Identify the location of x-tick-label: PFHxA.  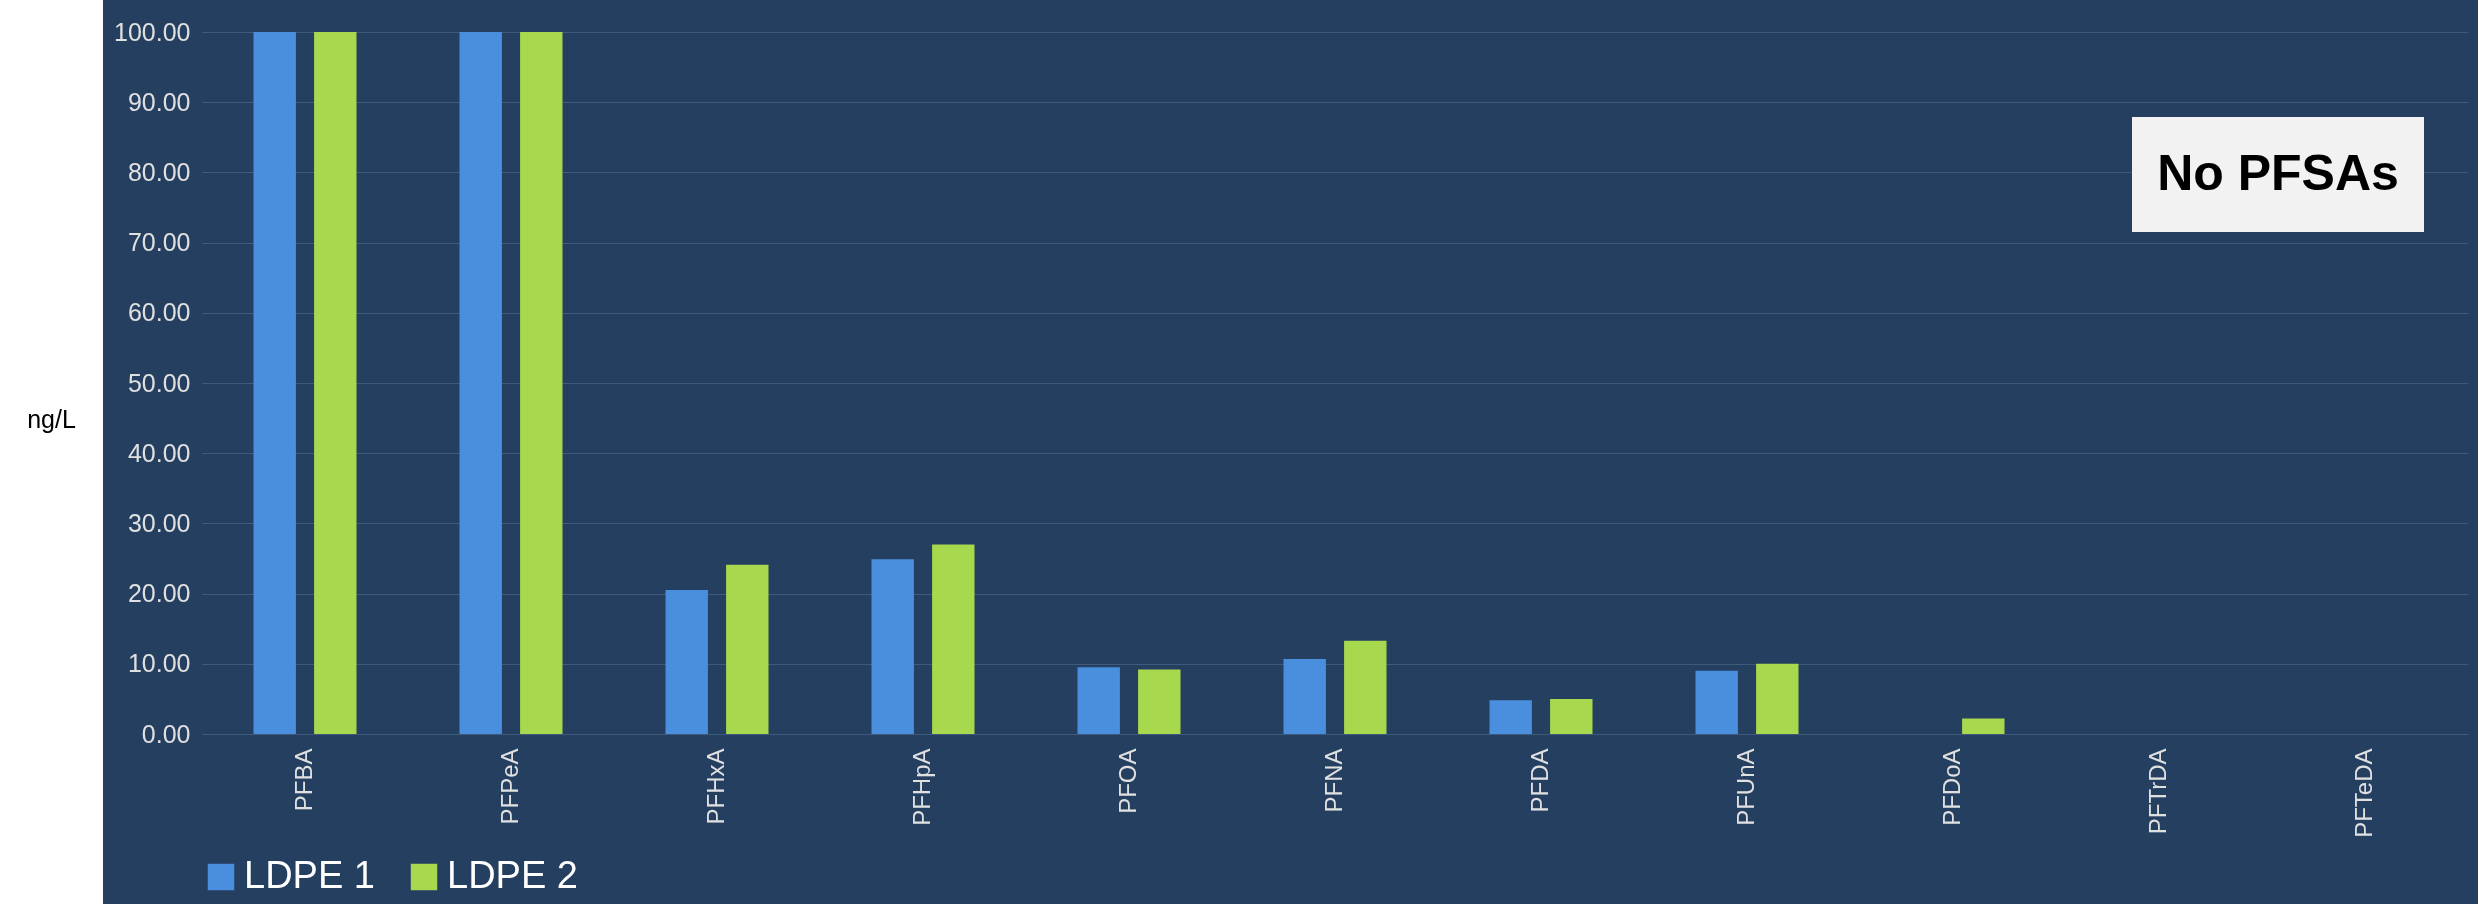
(715, 786).